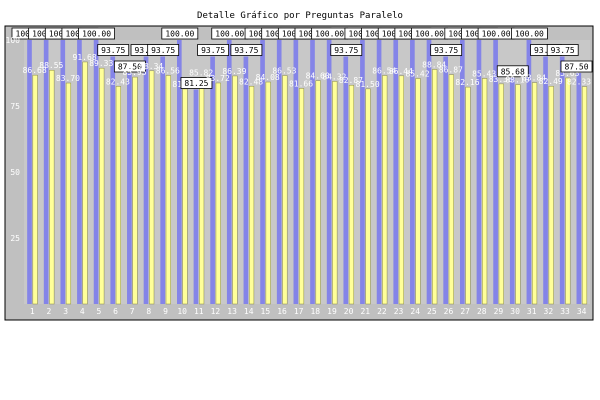 The height and width of the screenshot is (400, 600). What do you see at coordinates (315, 311) in the screenshot?
I see `x-tick-label: 18` at bounding box center [315, 311].